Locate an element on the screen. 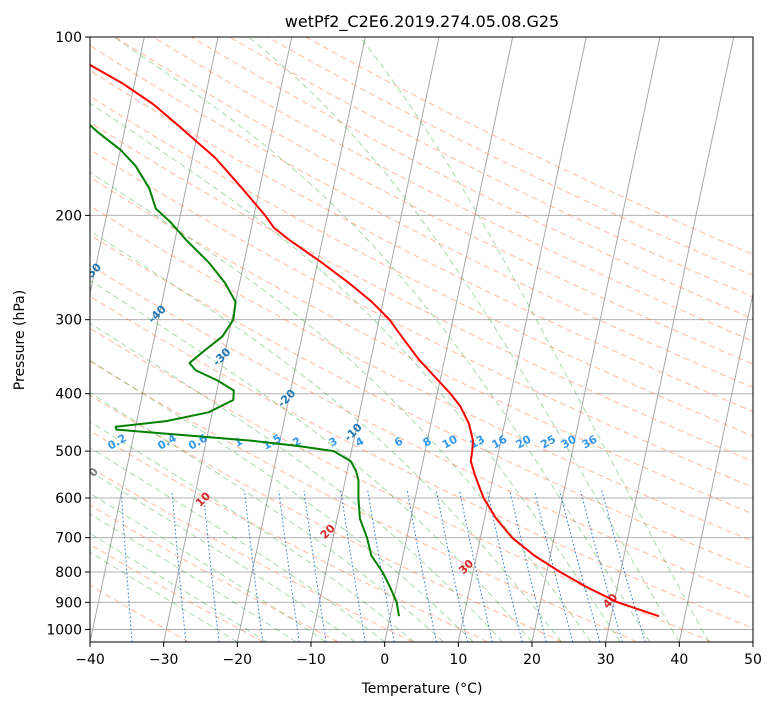 The height and width of the screenshot is (708, 775). chart-title: wetPf2_C2E6.2019.274.05.08.G25 is located at coordinates (422, 22).